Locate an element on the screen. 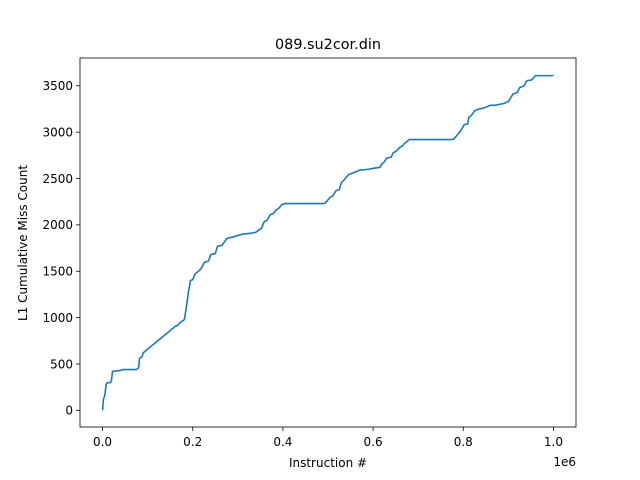 The image size is (640, 480). x-axis-offset-label: 1e6 is located at coordinates (564, 462).